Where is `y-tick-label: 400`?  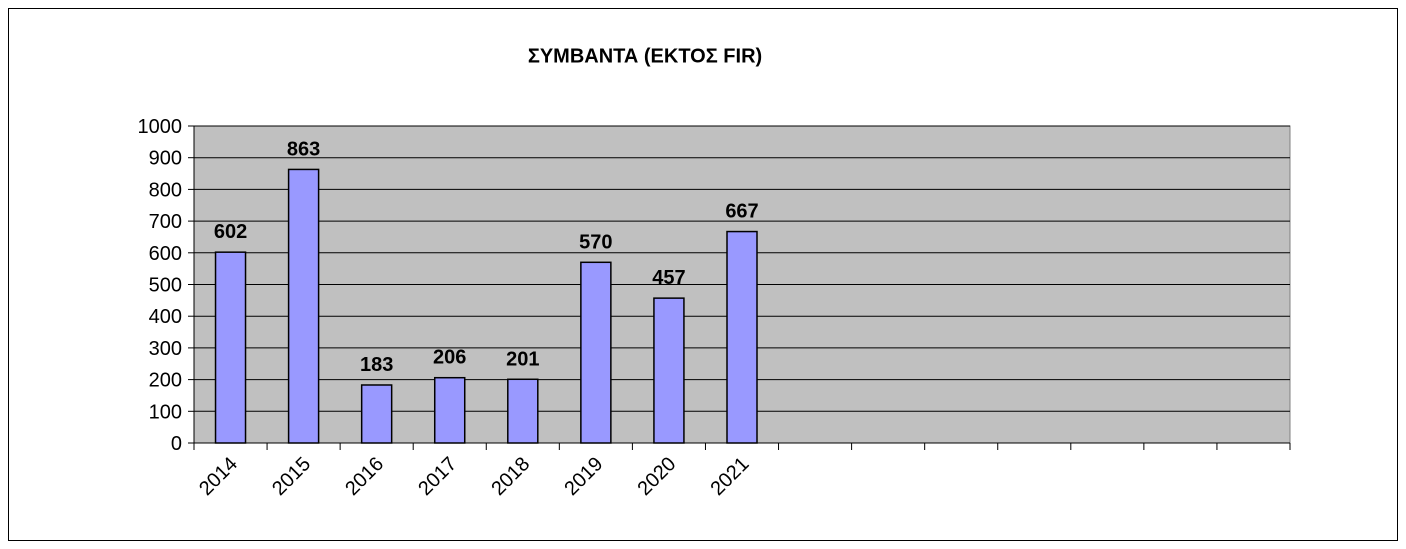 y-tick-label: 400 is located at coordinates (165, 317).